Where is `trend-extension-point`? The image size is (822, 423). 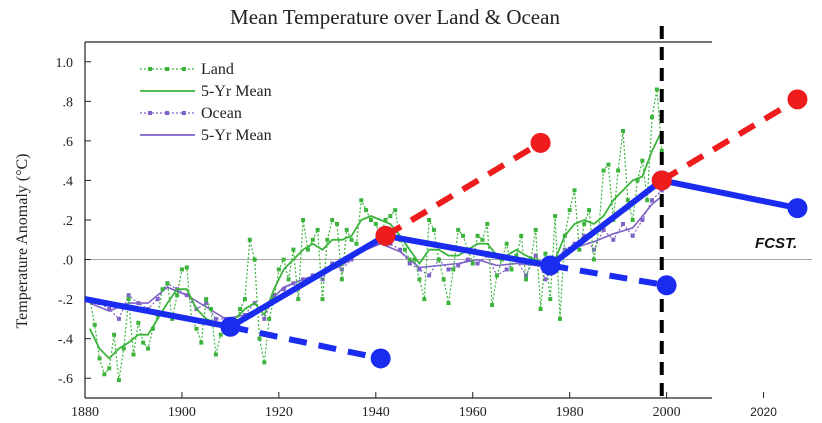
trend-extension-point is located at coordinates (666, 285).